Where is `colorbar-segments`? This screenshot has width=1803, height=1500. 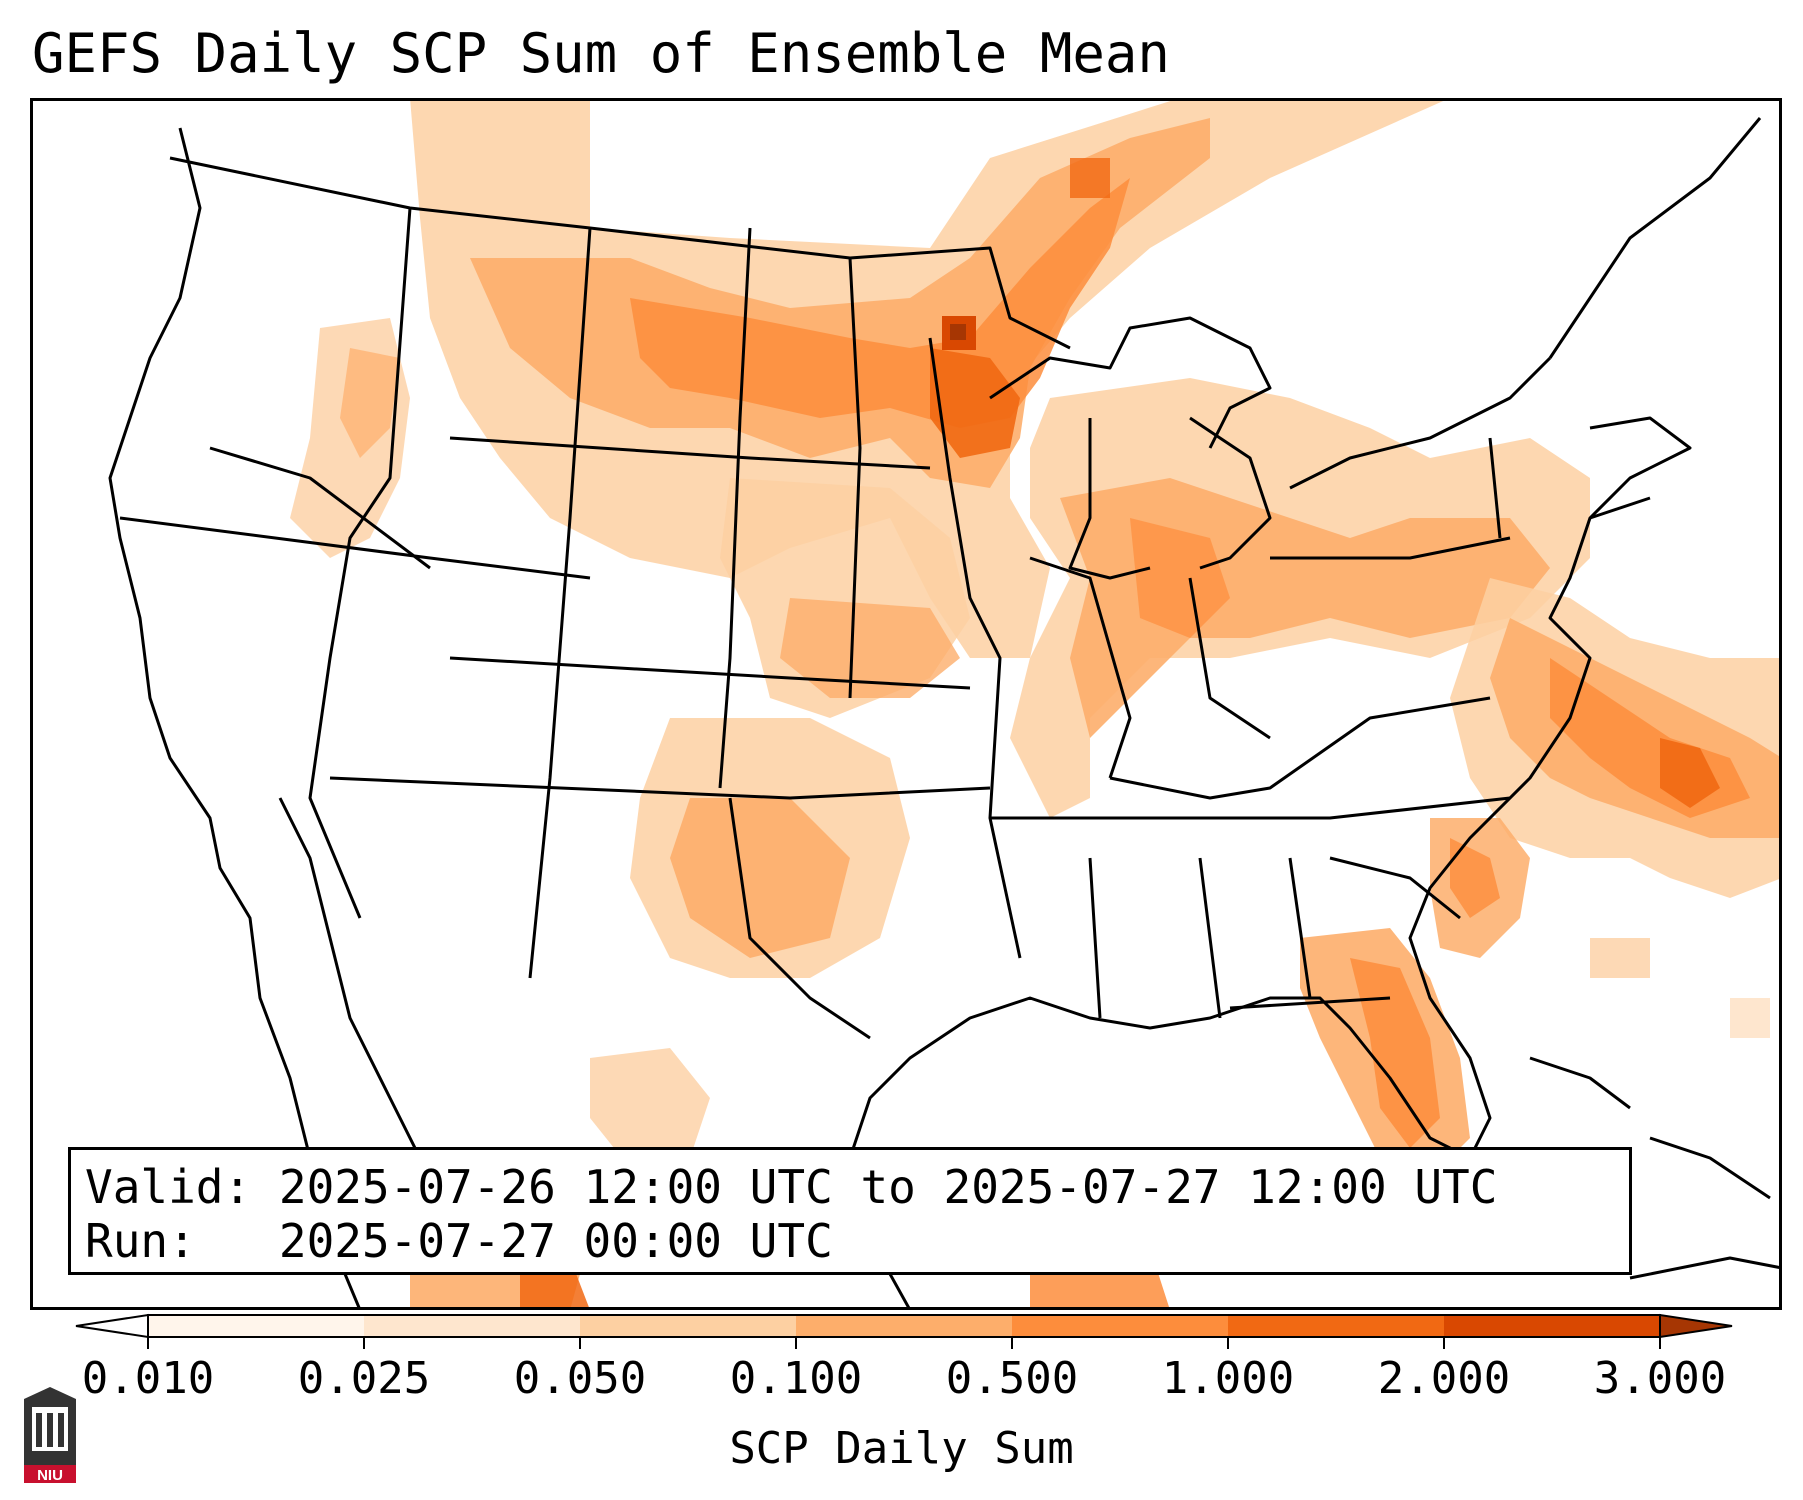
colorbar-segments is located at coordinates (904, 1326).